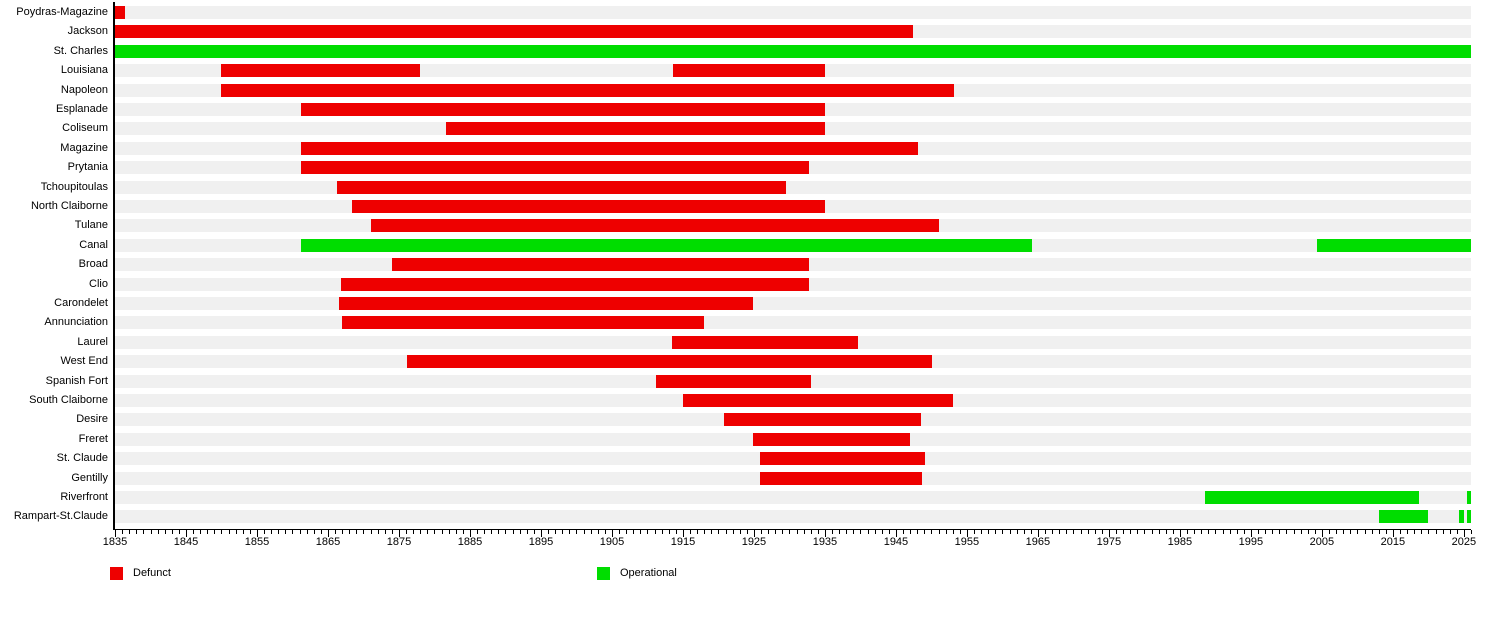 Image resolution: width=1500 pixels, height=625 pixels. What do you see at coordinates (1109, 542) in the screenshot?
I see `axis-tick-label: 1975` at bounding box center [1109, 542].